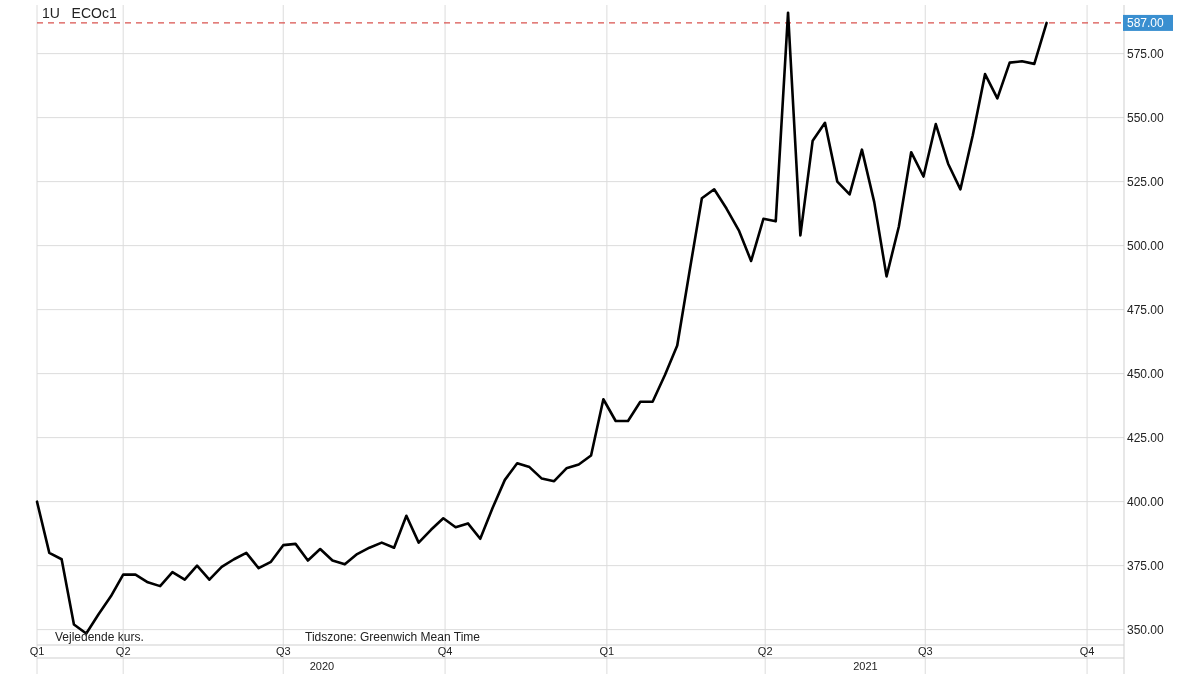  I want to click on y-tick-label: 350.00, so click(1146, 629).